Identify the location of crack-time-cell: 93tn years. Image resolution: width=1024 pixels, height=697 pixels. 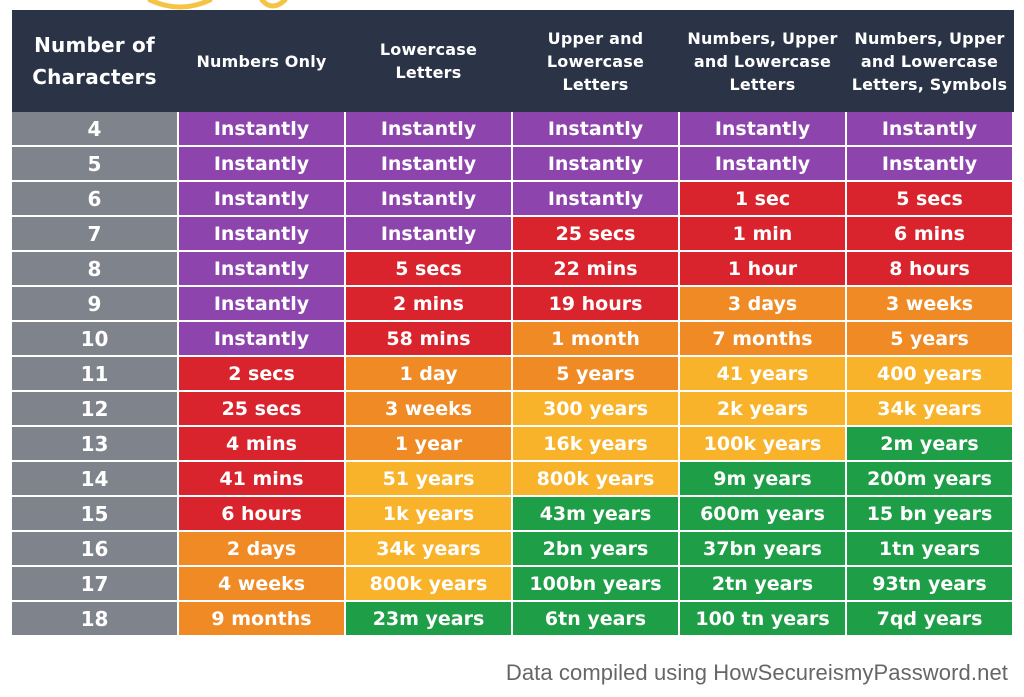
(930, 584).